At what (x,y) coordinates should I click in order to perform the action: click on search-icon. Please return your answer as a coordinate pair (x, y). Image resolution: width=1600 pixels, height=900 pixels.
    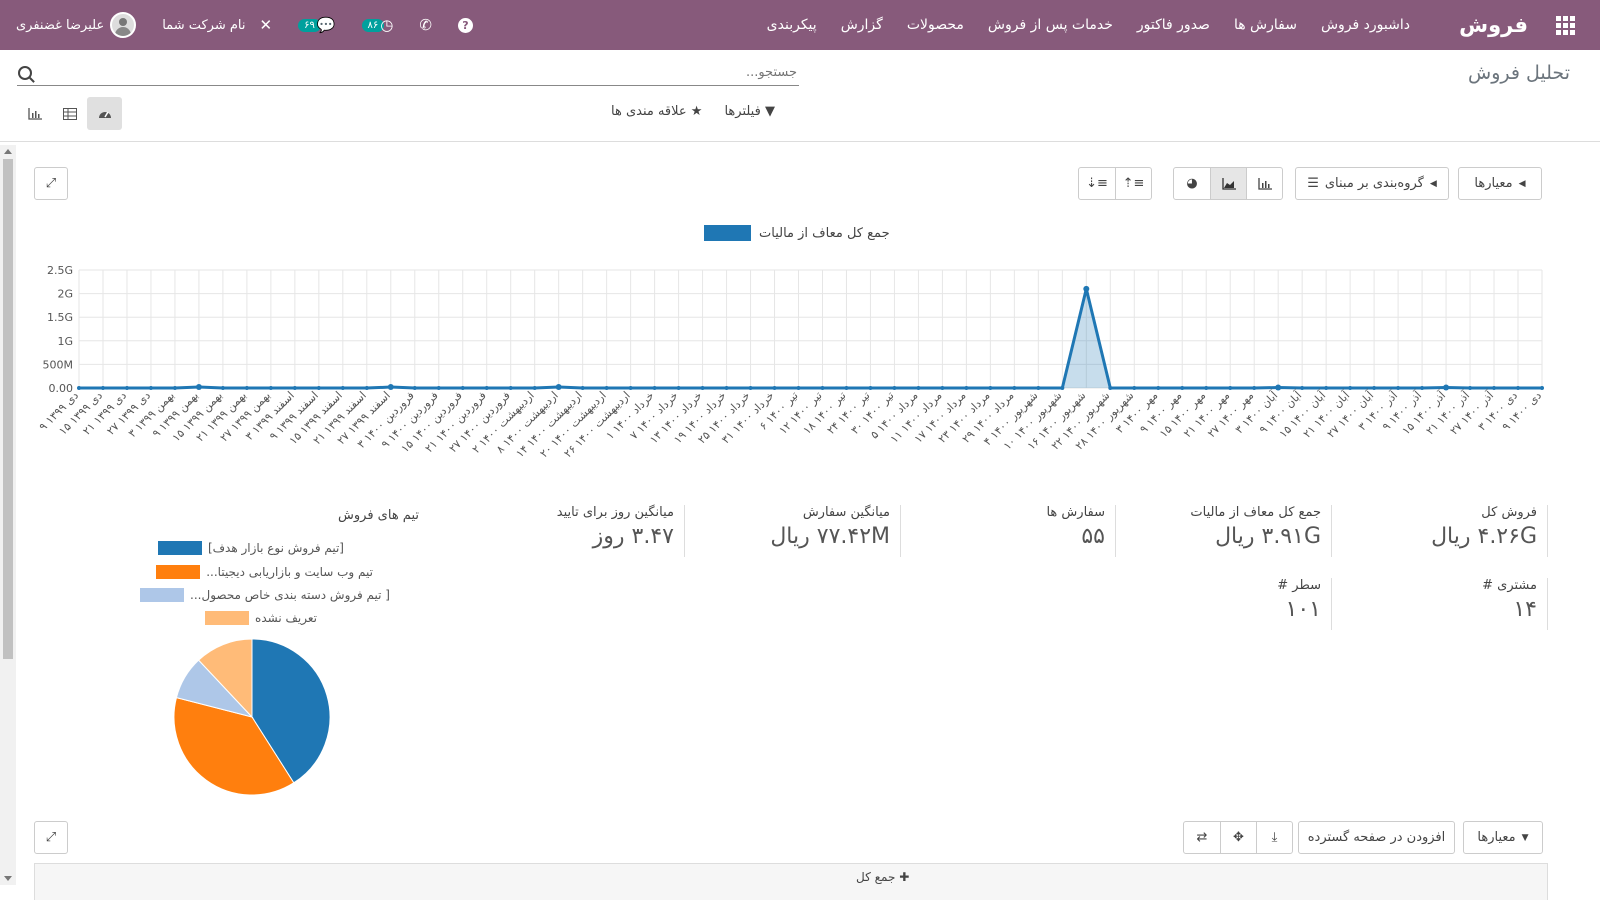
    Looking at the image, I should click on (25, 72).